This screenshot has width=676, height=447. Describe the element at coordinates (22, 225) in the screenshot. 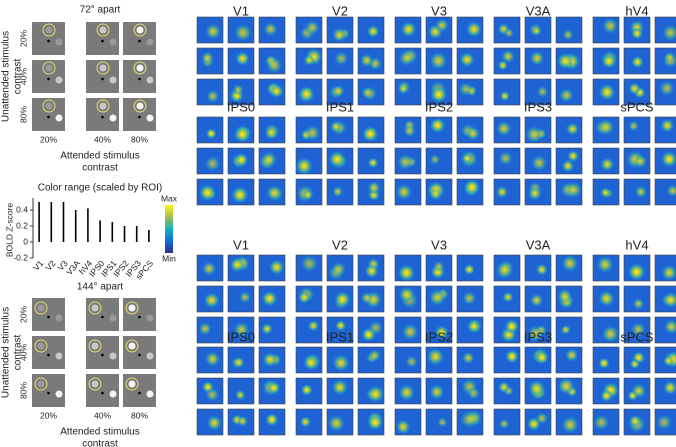

I see `y-tick-label: 0.2` at that location.